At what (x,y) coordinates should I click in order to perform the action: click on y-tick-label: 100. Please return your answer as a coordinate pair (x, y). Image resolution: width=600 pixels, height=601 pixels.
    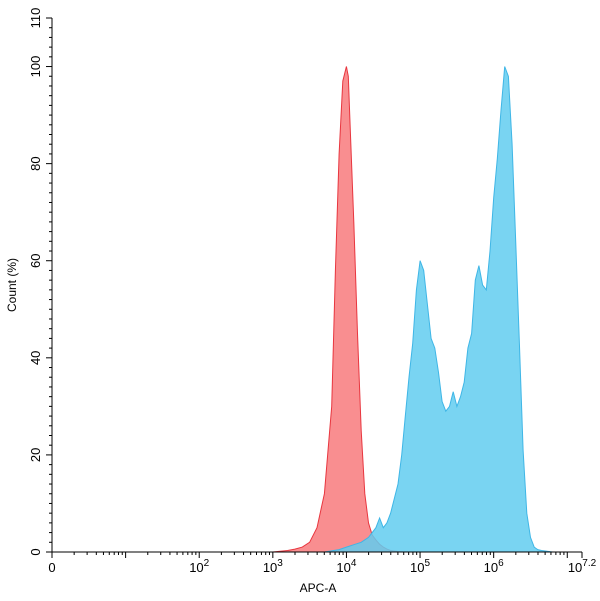
    Looking at the image, I should click on (35, 67).